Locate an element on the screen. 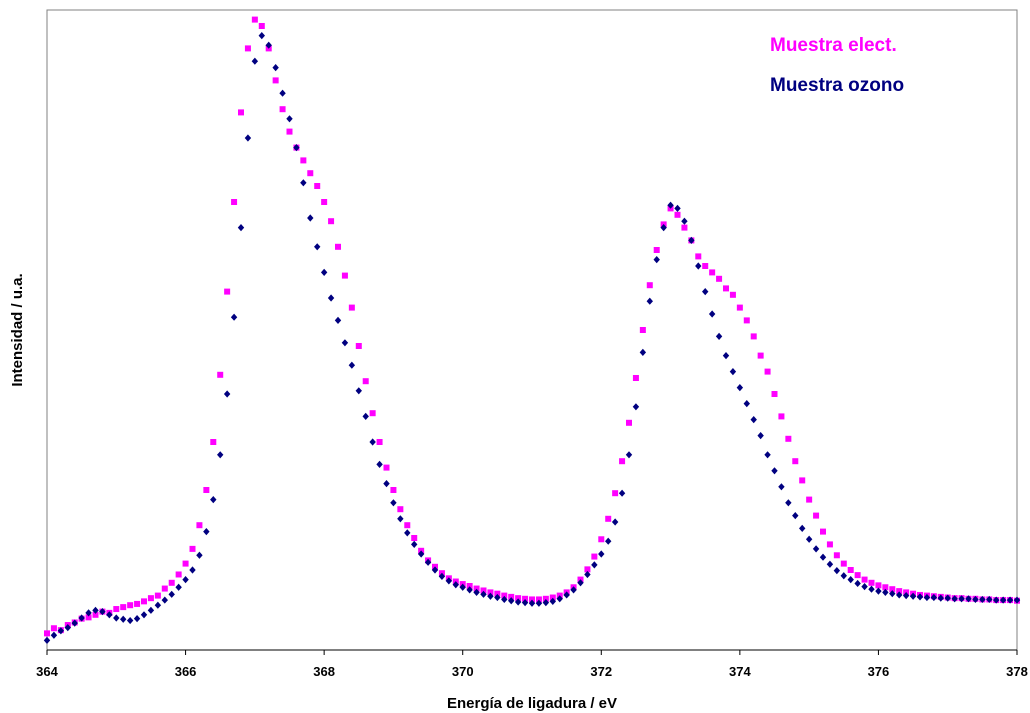  x-tick-label: 364 is located at coordinates (47, 671).